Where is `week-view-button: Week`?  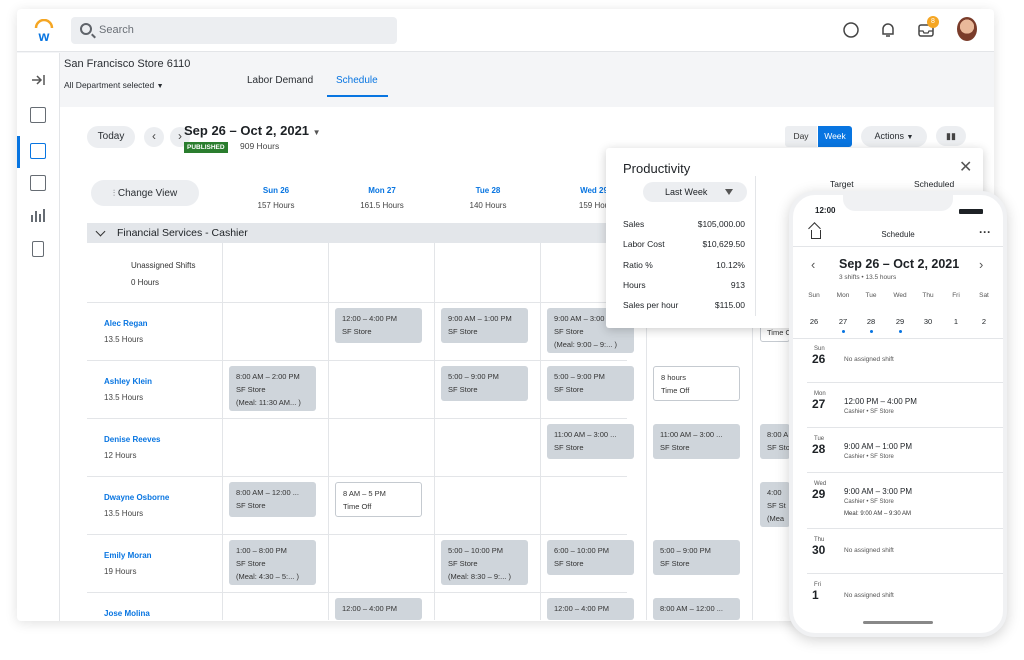 week-view-button: Week is located at coordinates (835, 136).